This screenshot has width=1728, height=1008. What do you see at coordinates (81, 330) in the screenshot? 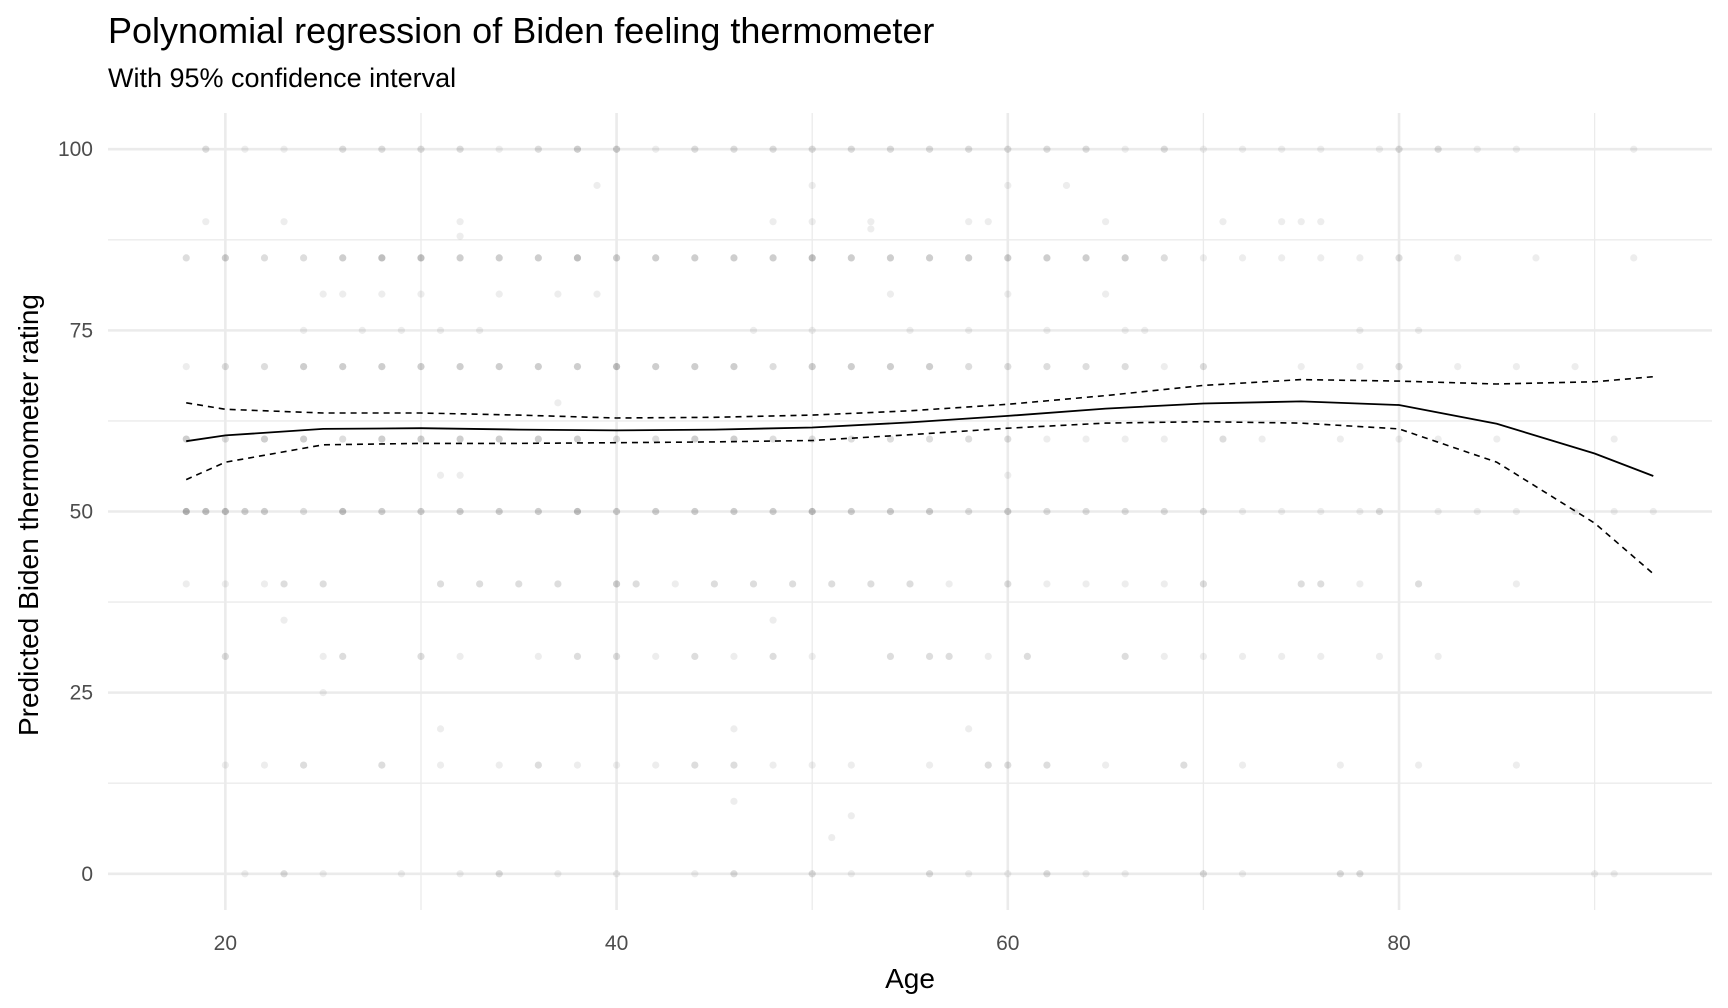
I see `y-tick-label: 75` at bounding box center [81, 330].